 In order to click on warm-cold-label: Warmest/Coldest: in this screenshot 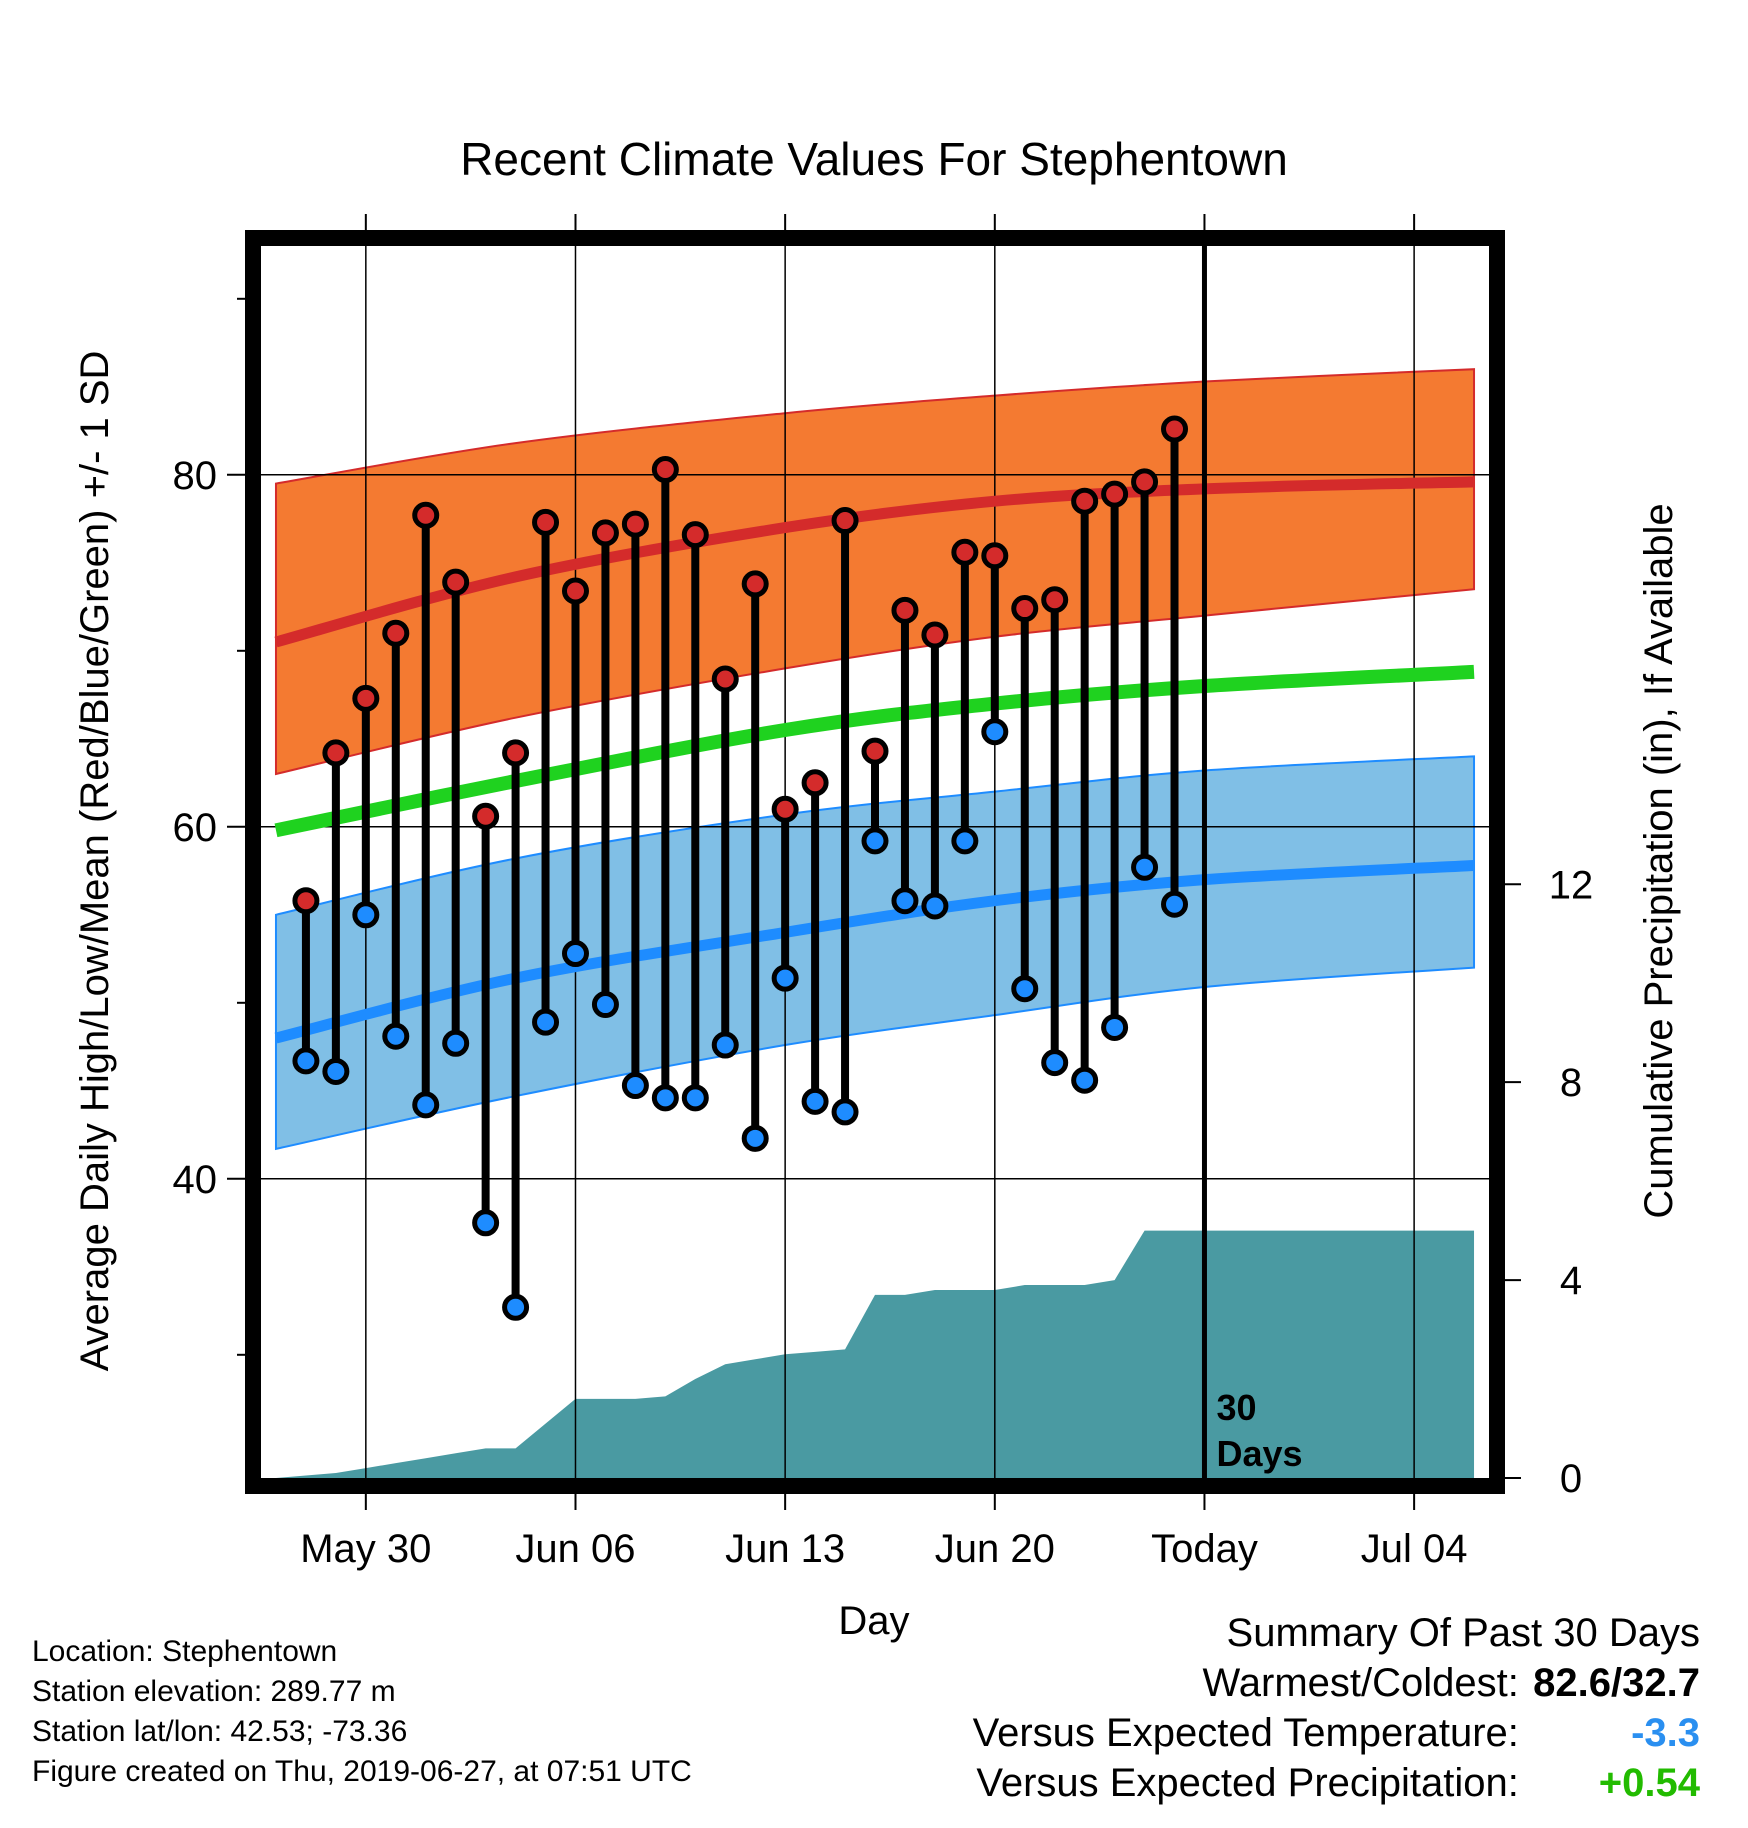, I will do `click(1360, 1683)`.